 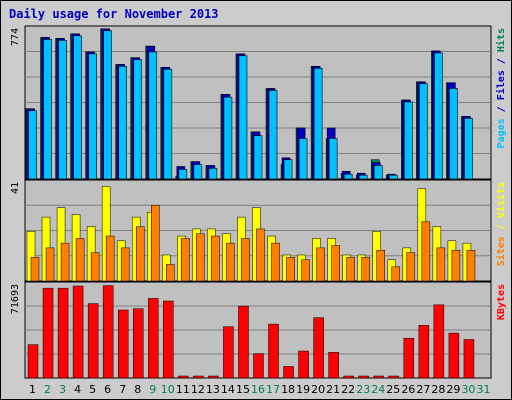 I want to click on legend-part-0: Sites, so click(x=501, y=251).